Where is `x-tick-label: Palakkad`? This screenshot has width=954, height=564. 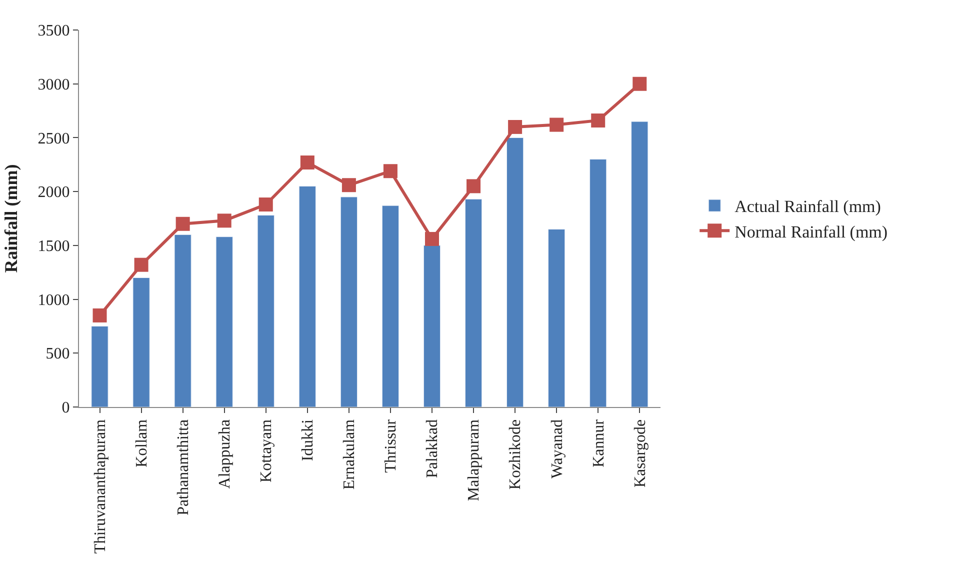
x-tick-label: Palakkad is located at coordinates (433, 448).